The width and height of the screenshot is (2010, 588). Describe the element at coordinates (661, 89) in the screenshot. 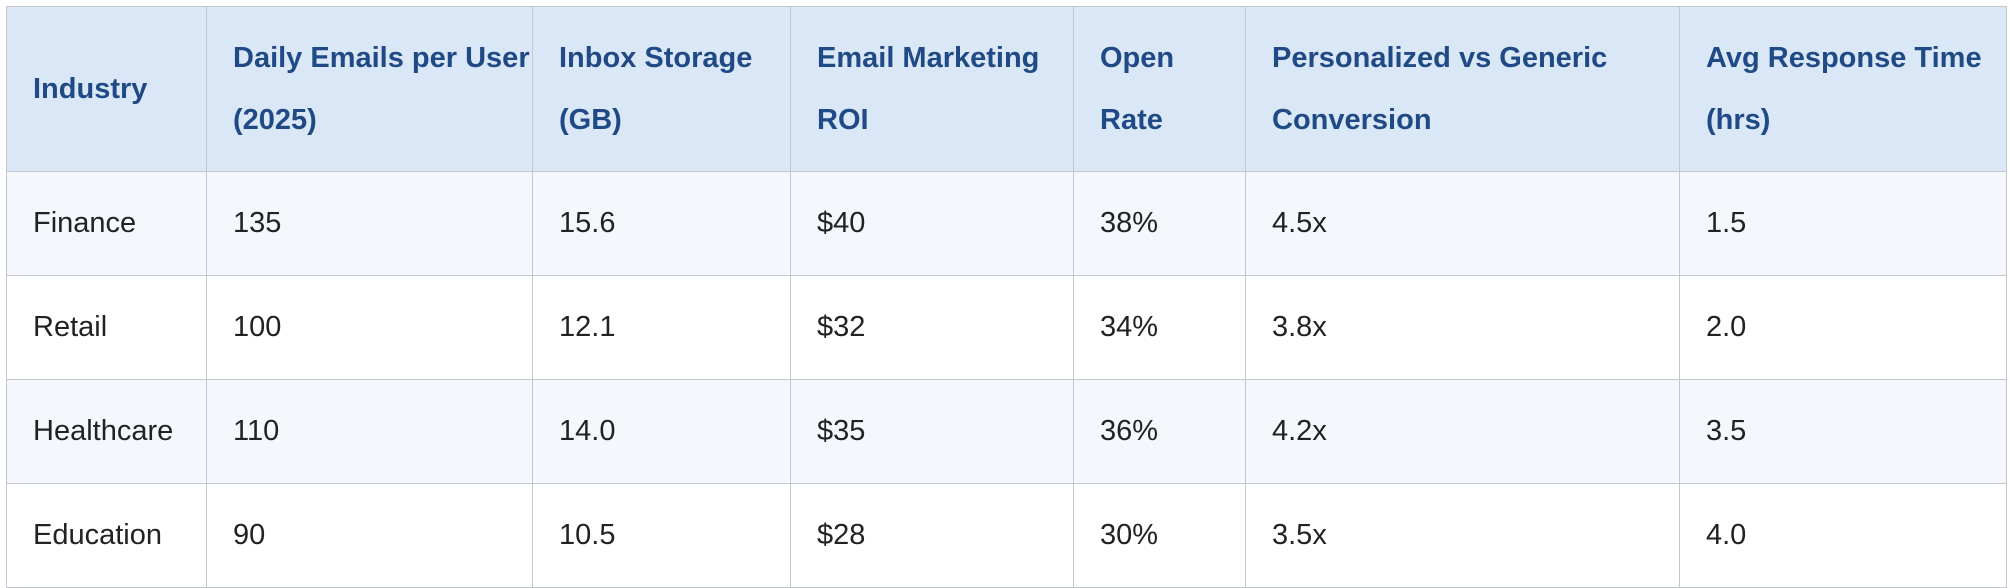

I see `header-inbox-storage: Inbox Storage (GB)` at that location.